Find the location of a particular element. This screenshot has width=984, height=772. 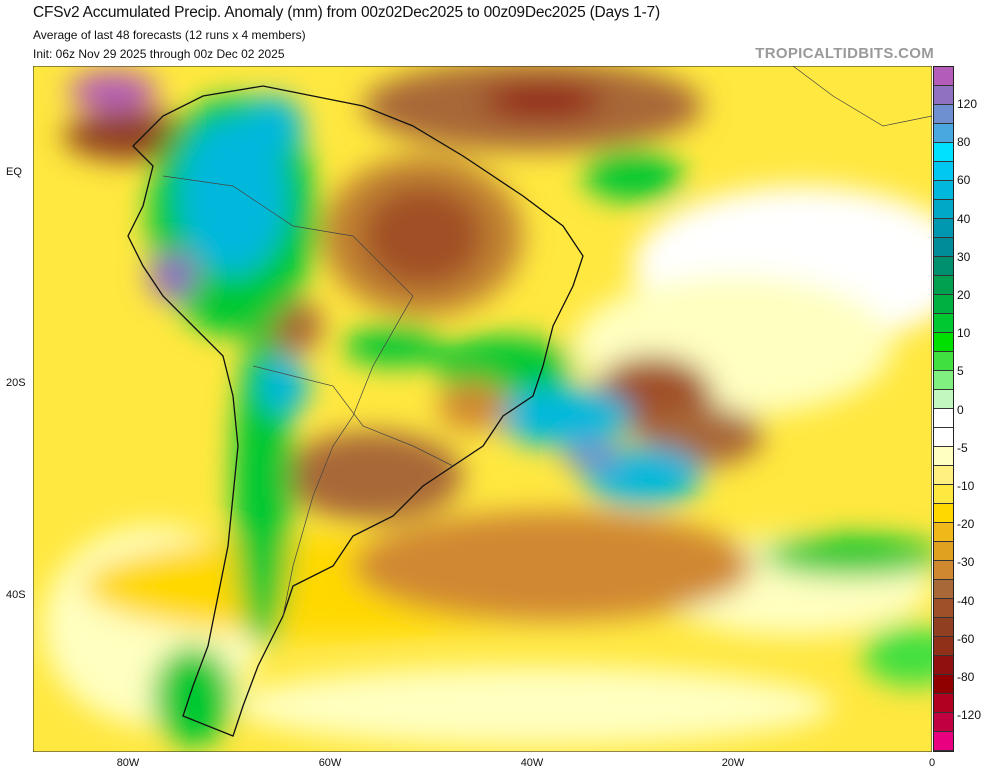

lat-label: 40S is located at coordinates (16, 595).